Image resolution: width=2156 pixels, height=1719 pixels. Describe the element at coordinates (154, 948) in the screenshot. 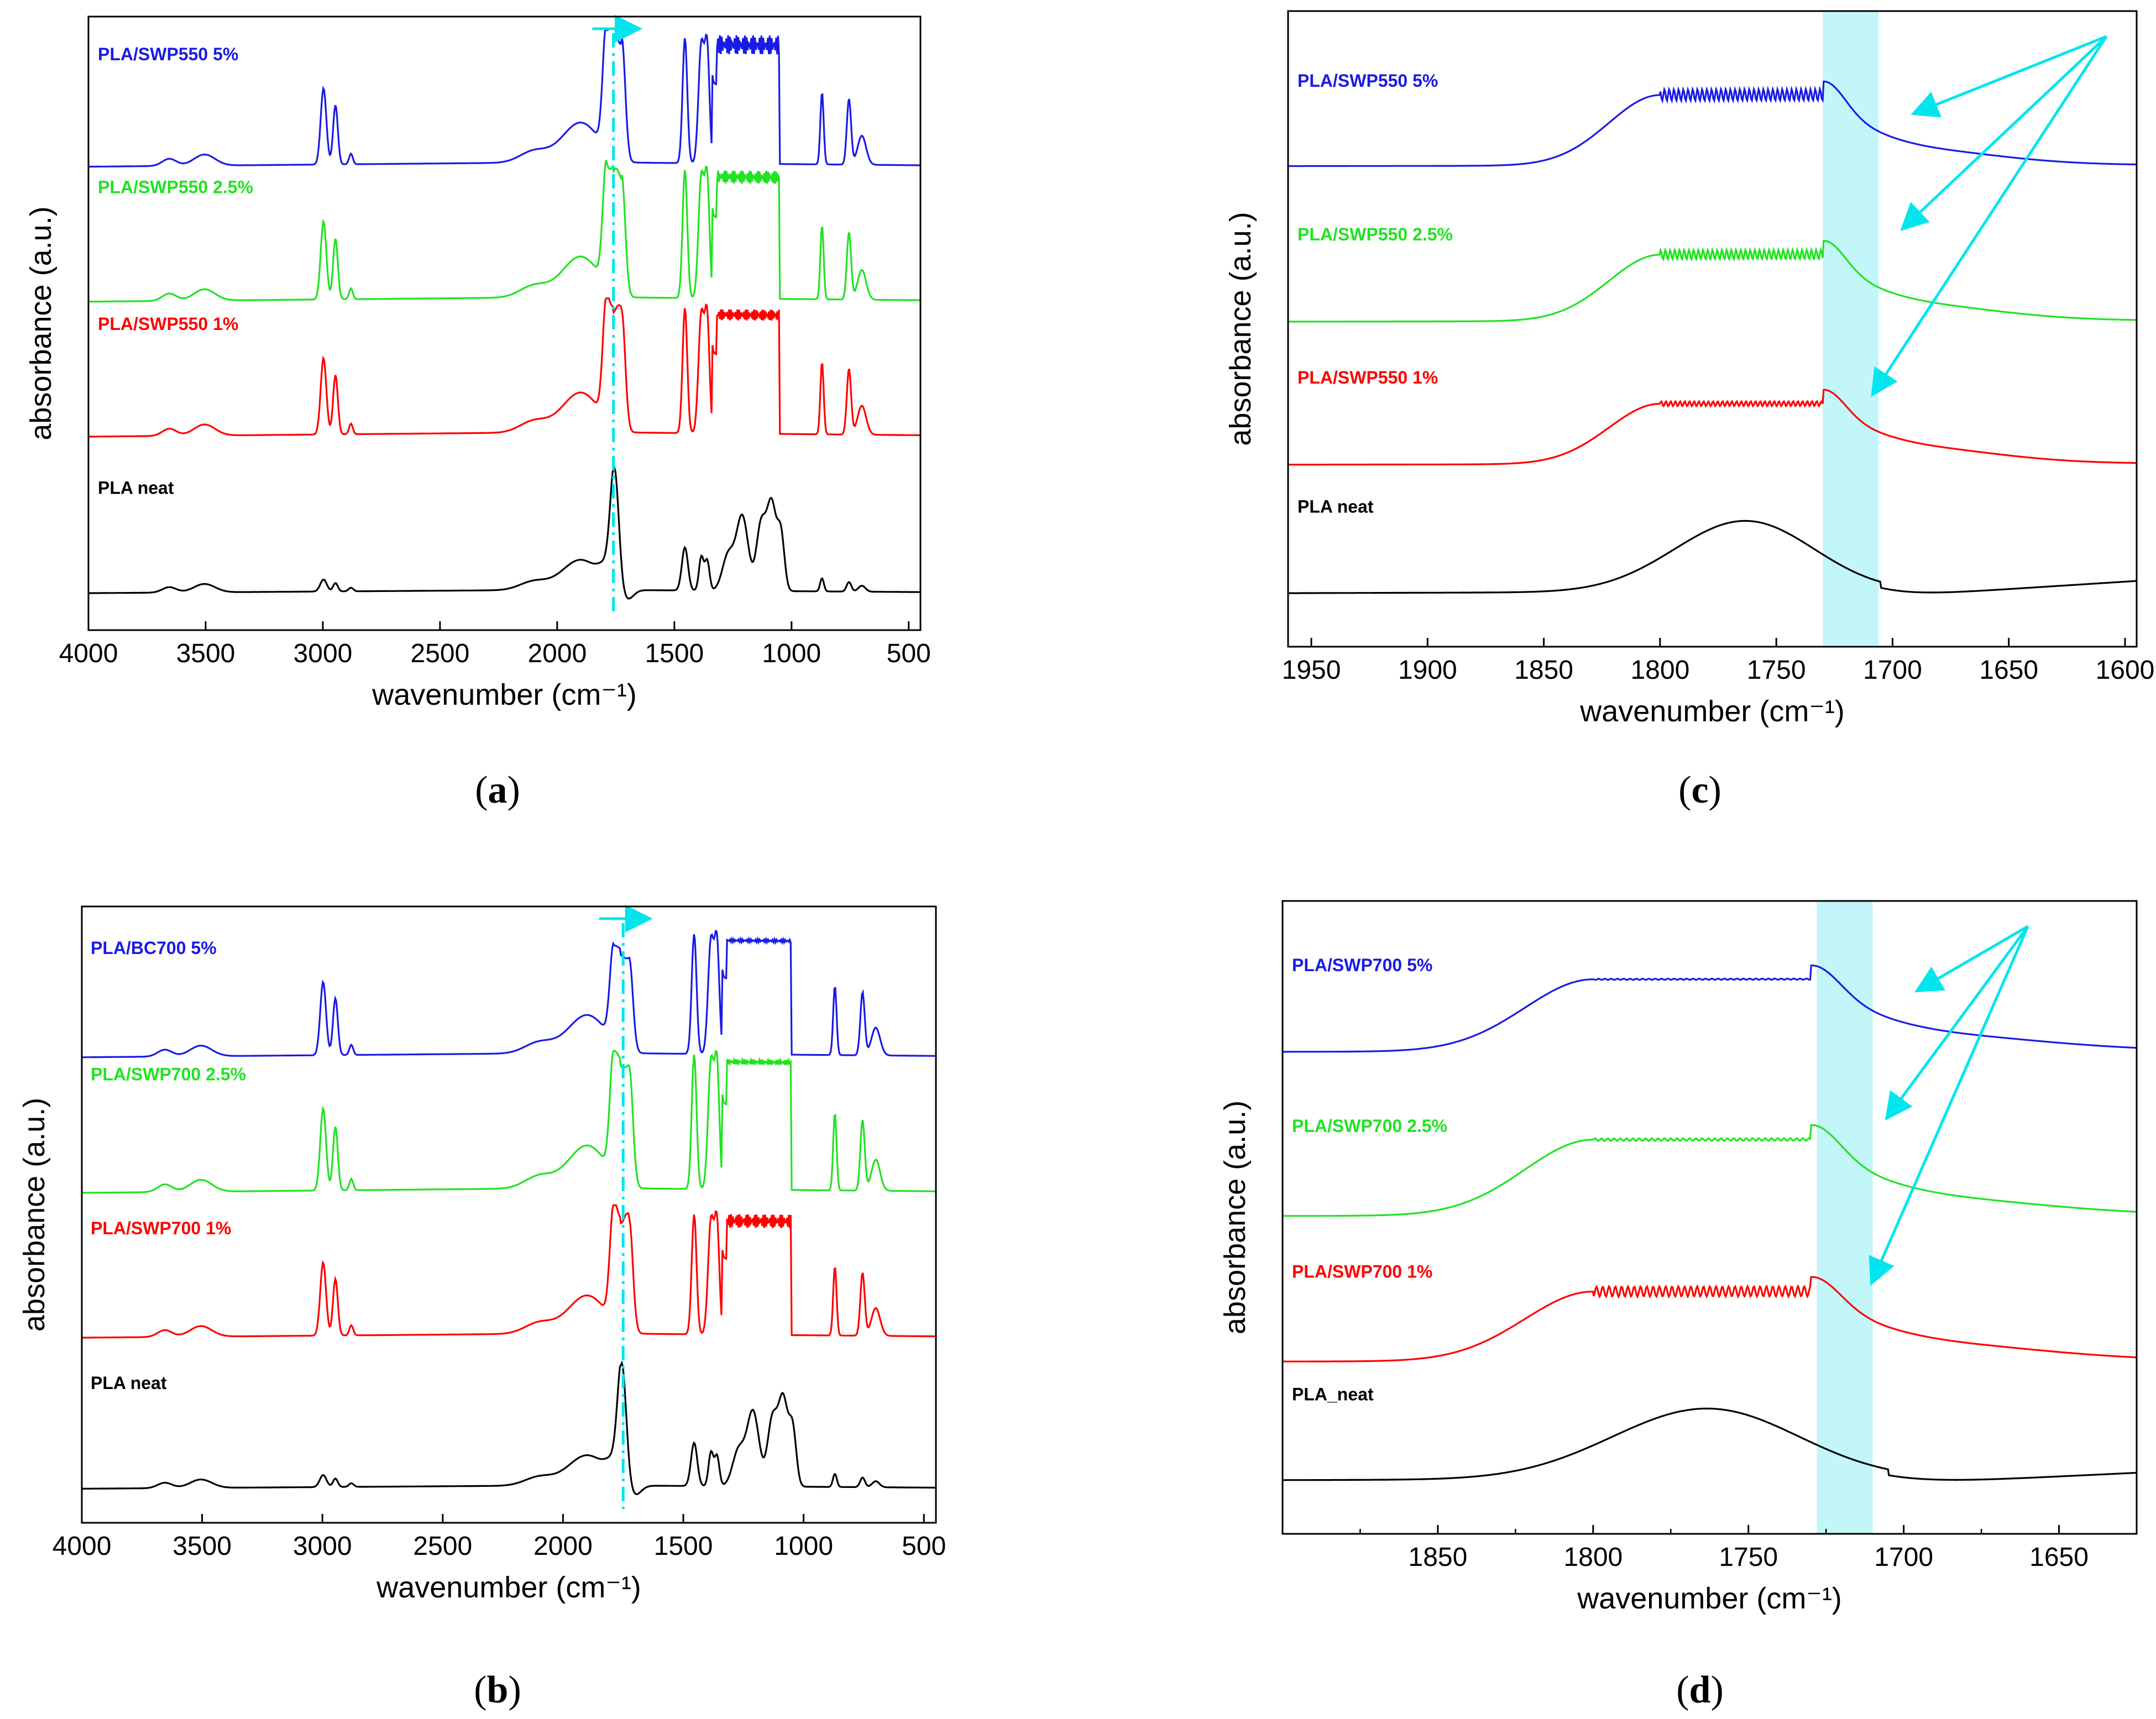

I see `series-label: PLA/BC700 5%` at that location.